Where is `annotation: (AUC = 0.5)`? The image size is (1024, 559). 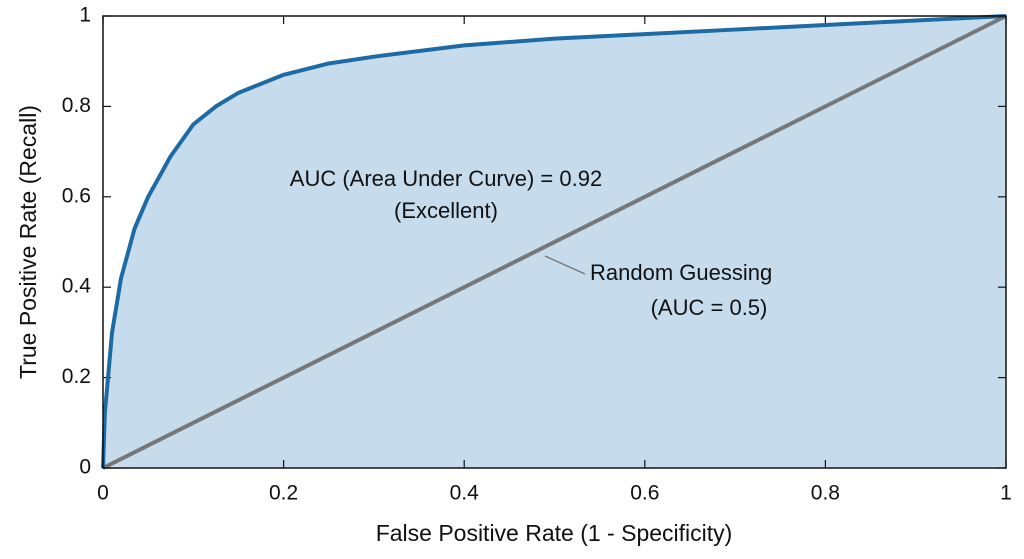 annotation: (AUC = 0.5) is located at coordinates (709, 307).